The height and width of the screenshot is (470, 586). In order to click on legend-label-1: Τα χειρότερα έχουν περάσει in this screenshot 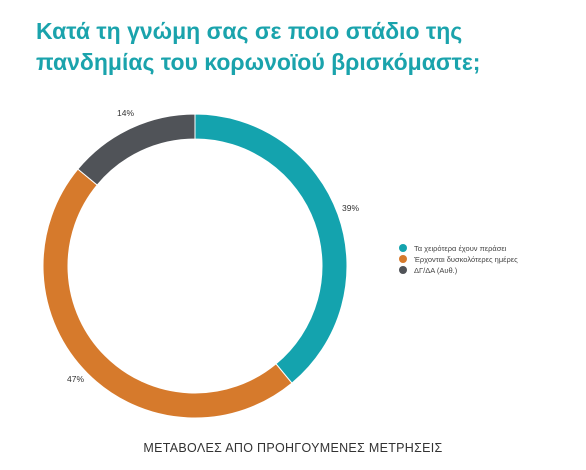, I will do `click(460, 248)`.